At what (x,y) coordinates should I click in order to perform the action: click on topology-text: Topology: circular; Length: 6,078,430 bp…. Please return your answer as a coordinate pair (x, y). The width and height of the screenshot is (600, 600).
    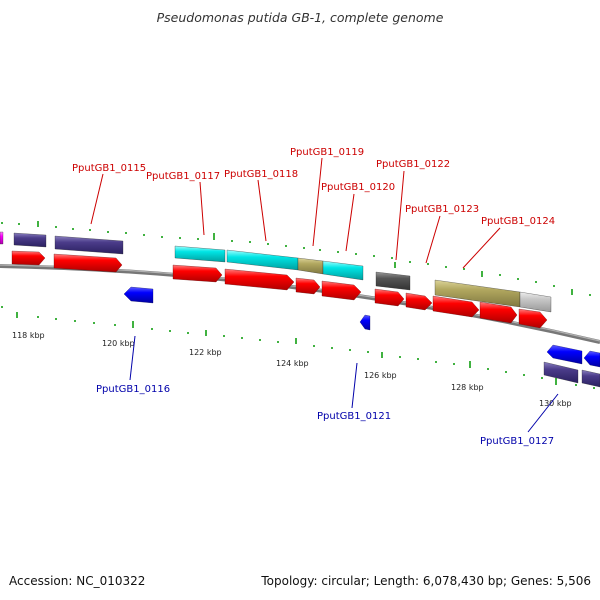
    Looking at the image, I should click on (425, 581).